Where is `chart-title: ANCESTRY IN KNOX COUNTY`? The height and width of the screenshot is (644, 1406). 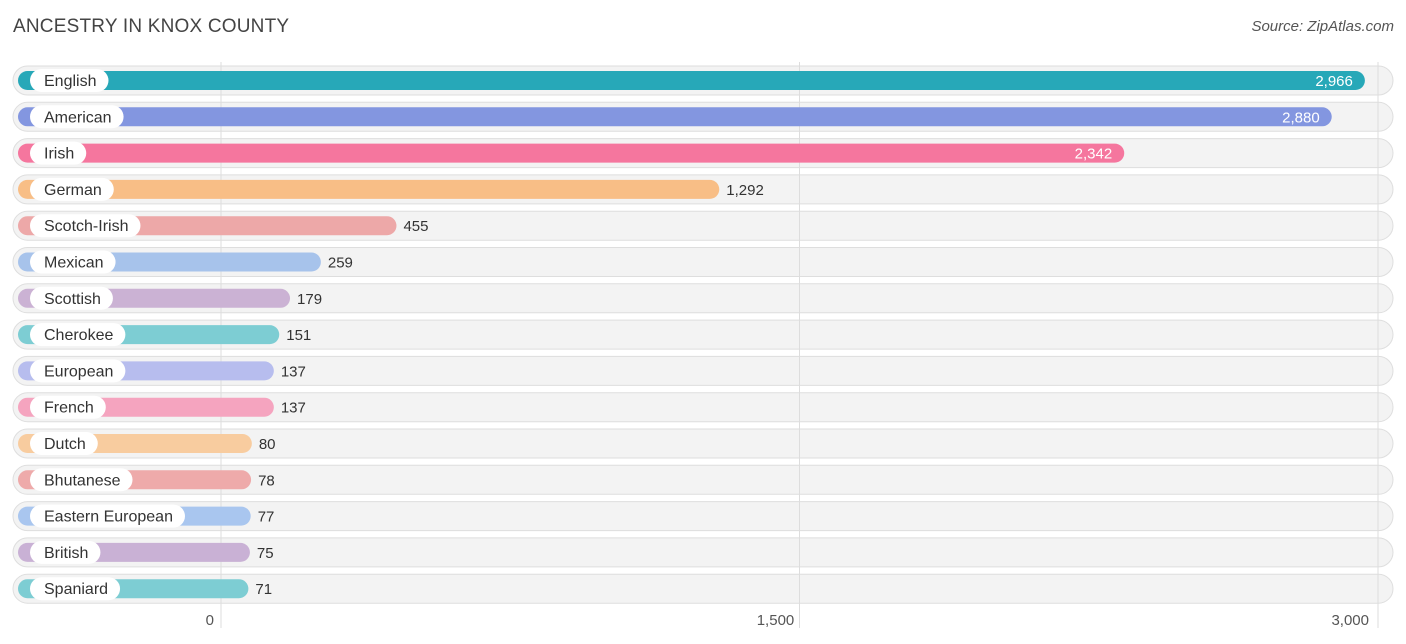 chart-title: ANCESTRY IN KNOX COUNTY is located at coordinates (151, 26).